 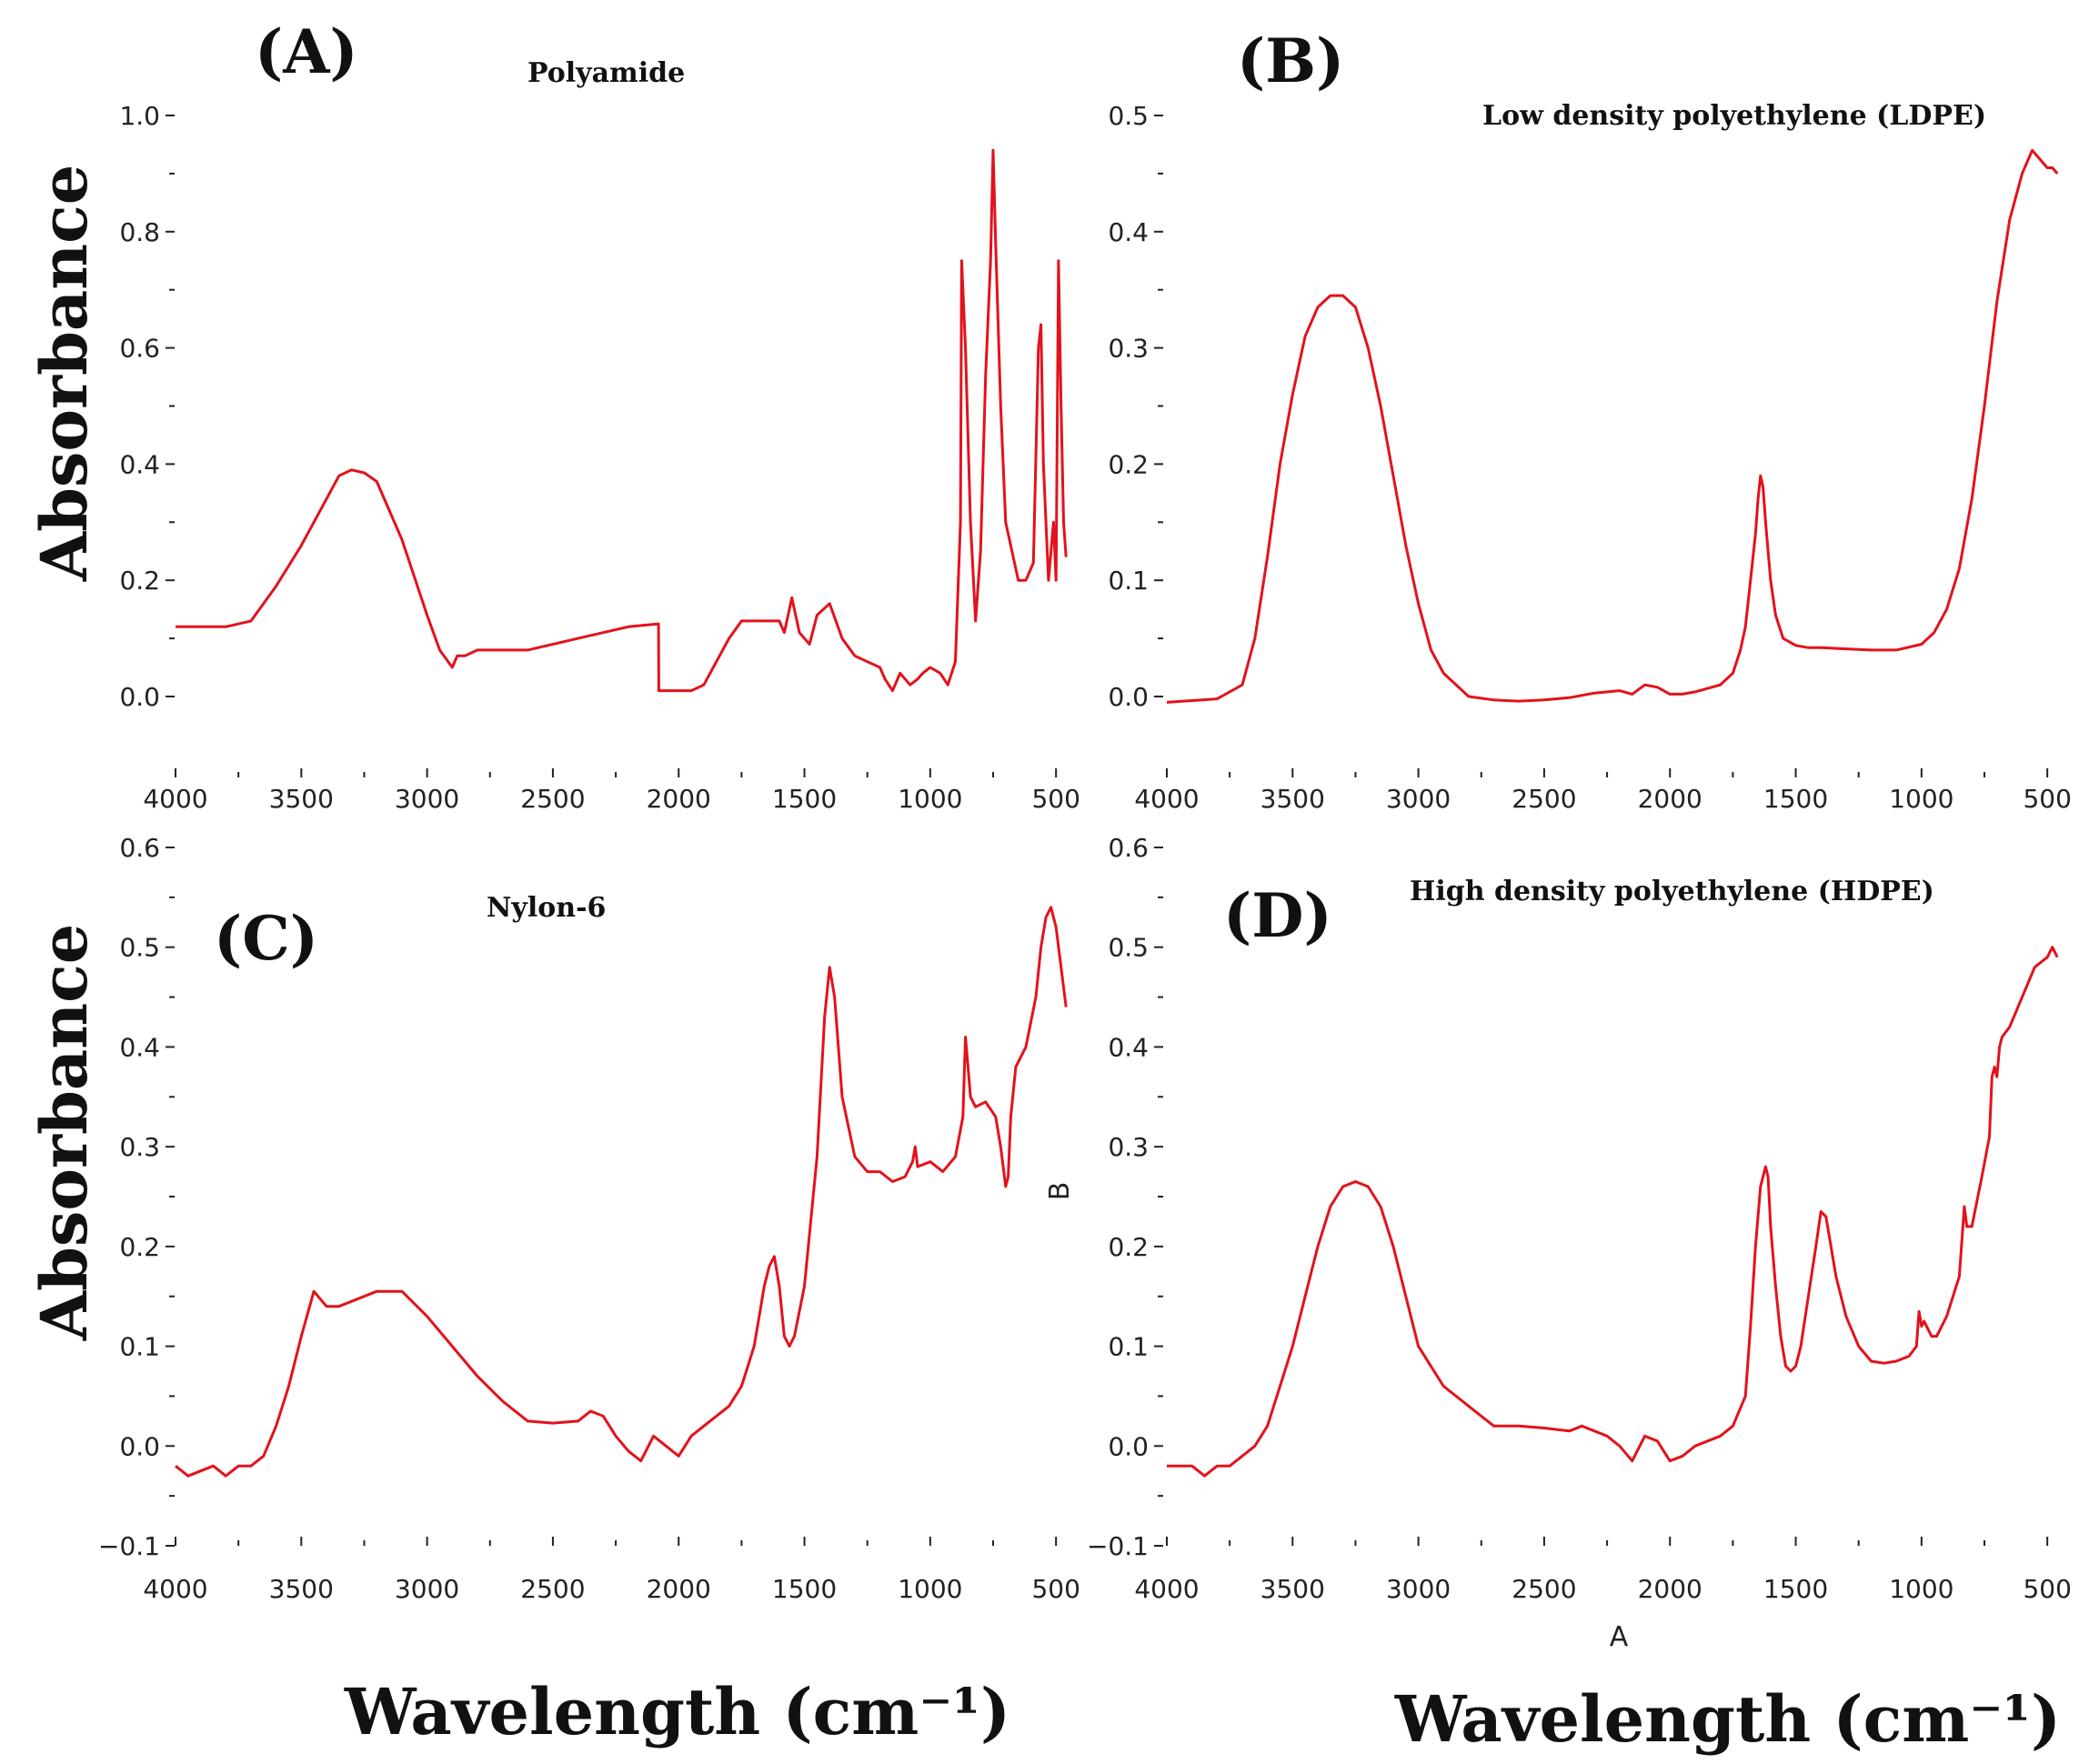 What do you see at coordinates (1128, 464) in the screenshot?
I see `panel-b-y-tick-label: 0.2` at bounding box center [1128, 464].